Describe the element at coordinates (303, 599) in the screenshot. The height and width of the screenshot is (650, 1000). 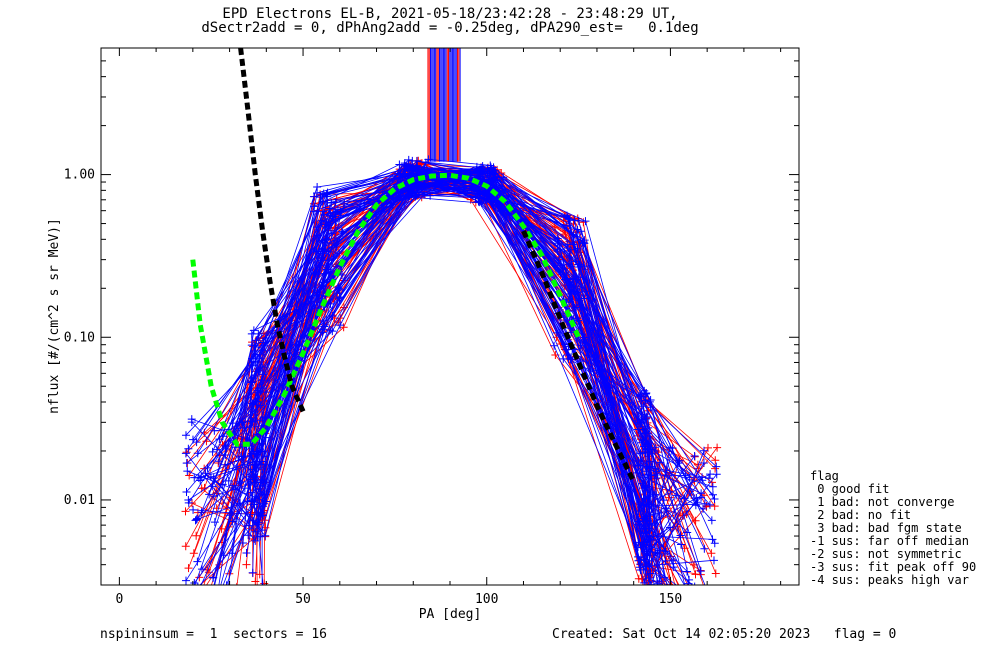
I see `x-tick-label: 50` at that location.